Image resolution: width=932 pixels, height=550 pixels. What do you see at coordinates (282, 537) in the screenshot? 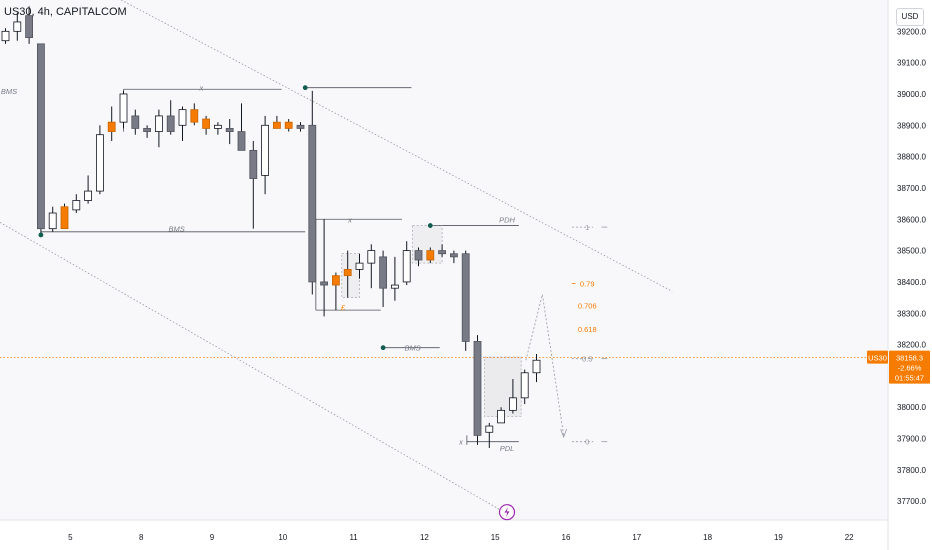
I see `time-tick-label: 10` at bounding box center [282, 537].